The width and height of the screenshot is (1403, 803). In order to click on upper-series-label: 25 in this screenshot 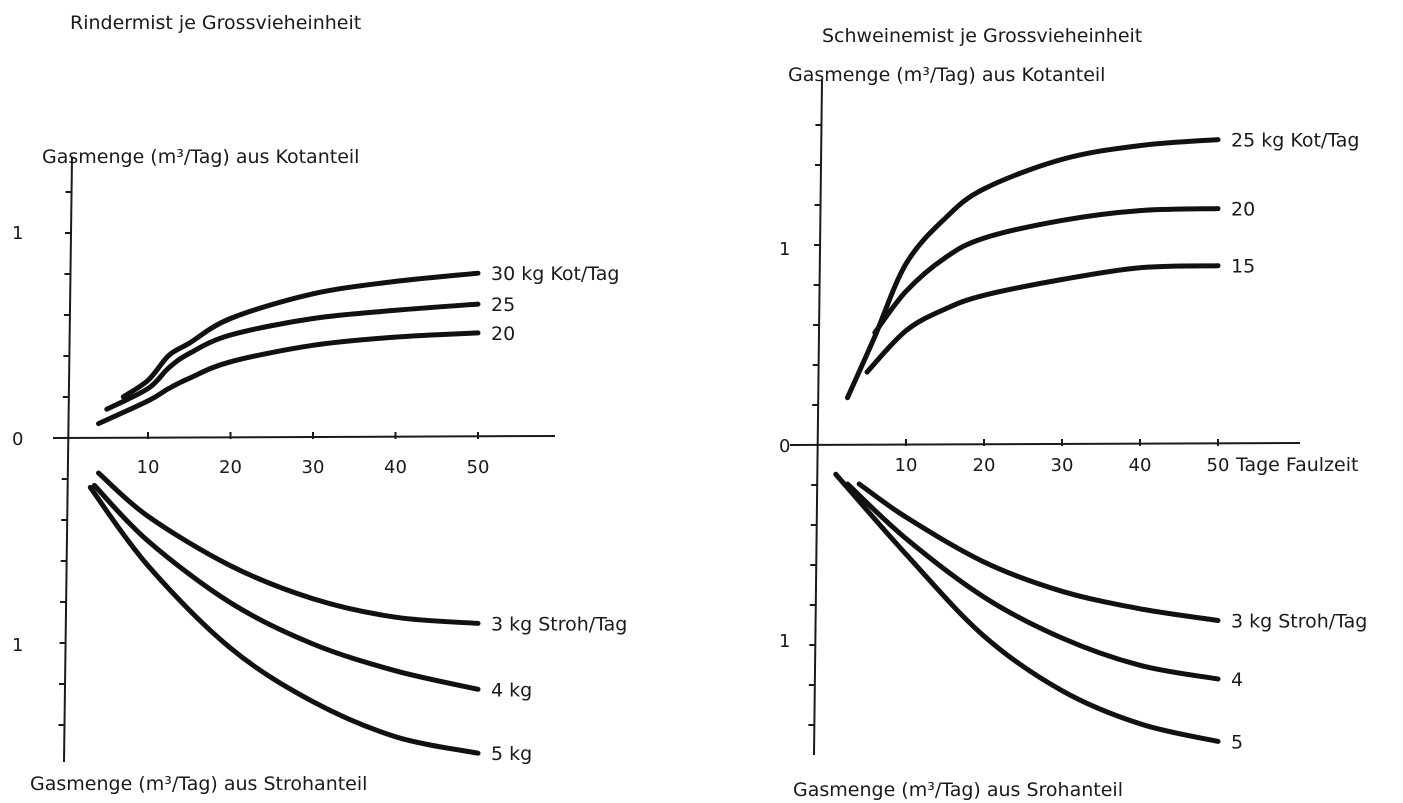, I will do `click(503, 305)`.